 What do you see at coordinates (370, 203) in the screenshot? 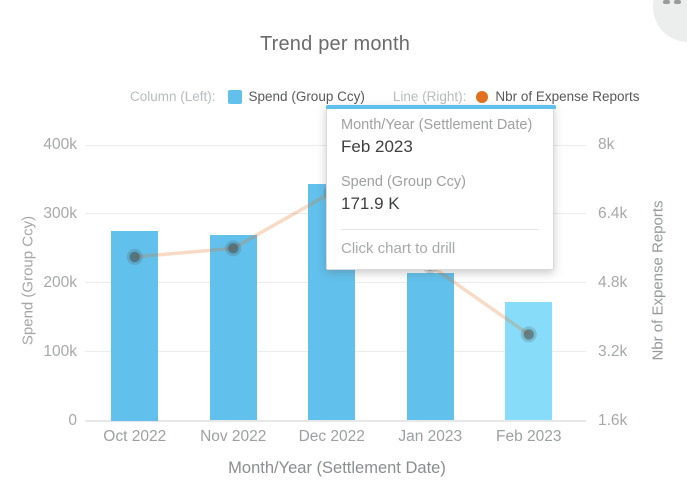
I see `tooltip-measure-value: 171.9 K` at bounding box center [370, 203].